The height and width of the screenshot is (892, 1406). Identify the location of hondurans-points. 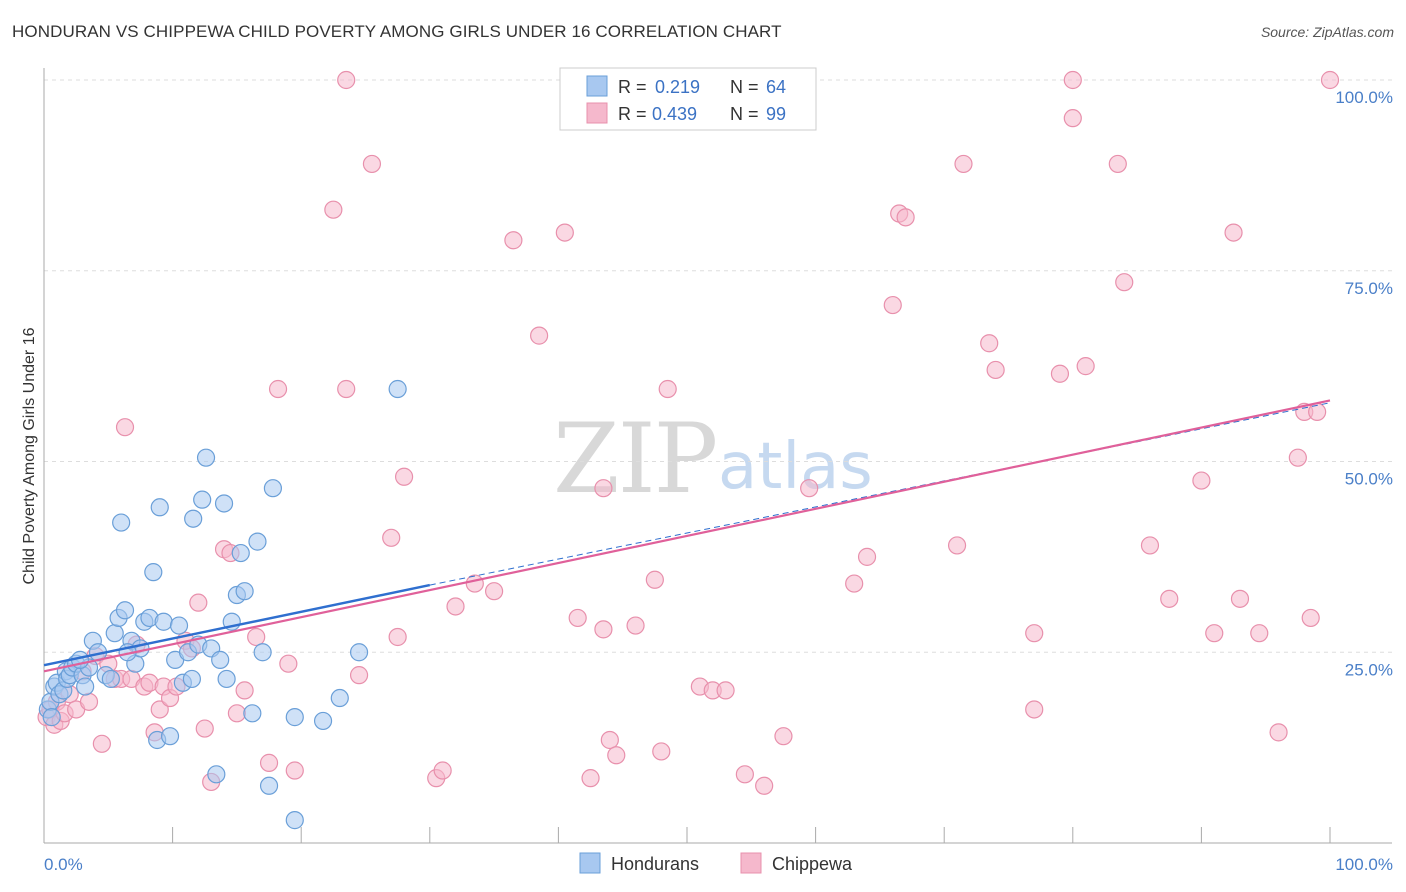
(222, 604).